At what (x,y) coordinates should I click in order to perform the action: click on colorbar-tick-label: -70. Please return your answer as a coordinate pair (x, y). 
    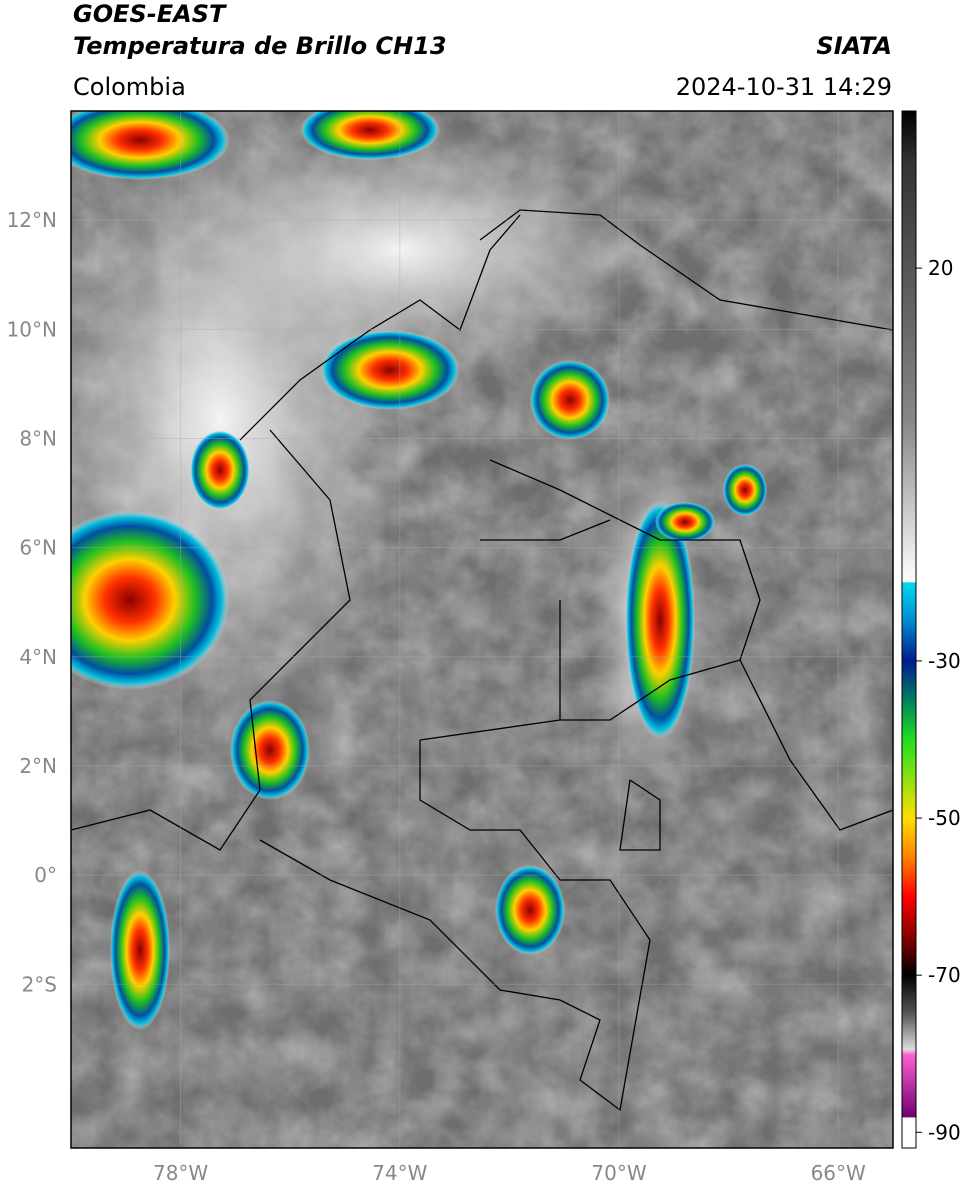
    Looking at the image, I should click on (944, 975).